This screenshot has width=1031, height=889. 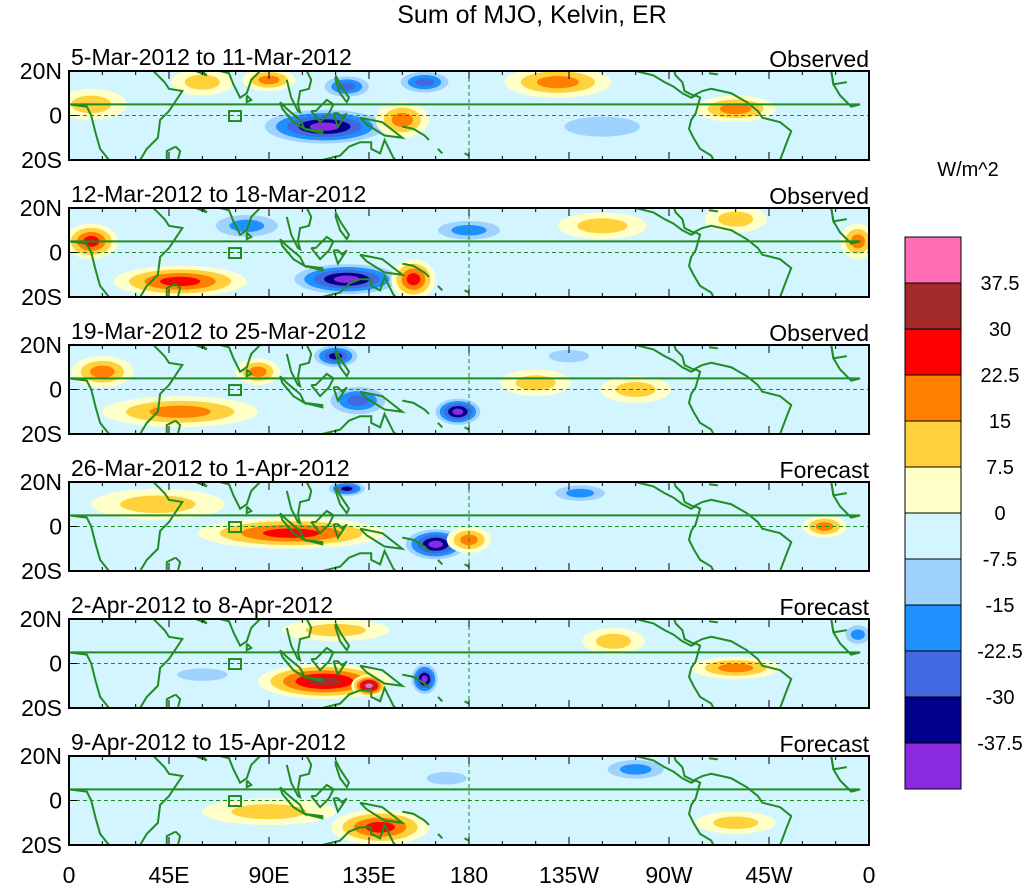 What do you see at coordinates (1000, 284) in the screenshot?
I see `colorbar-label: 37.5` at bounding box center [1000, 284].